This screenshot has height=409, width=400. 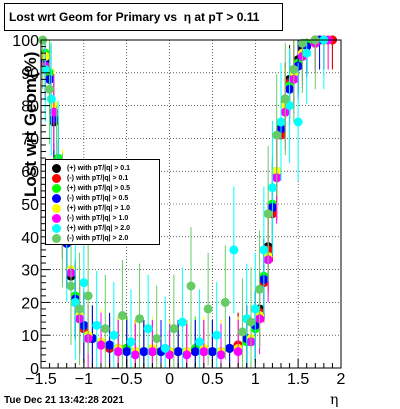 I want to click on legend-label: (-) with pT/|q| > 0.5, so click(x=98, y=198).